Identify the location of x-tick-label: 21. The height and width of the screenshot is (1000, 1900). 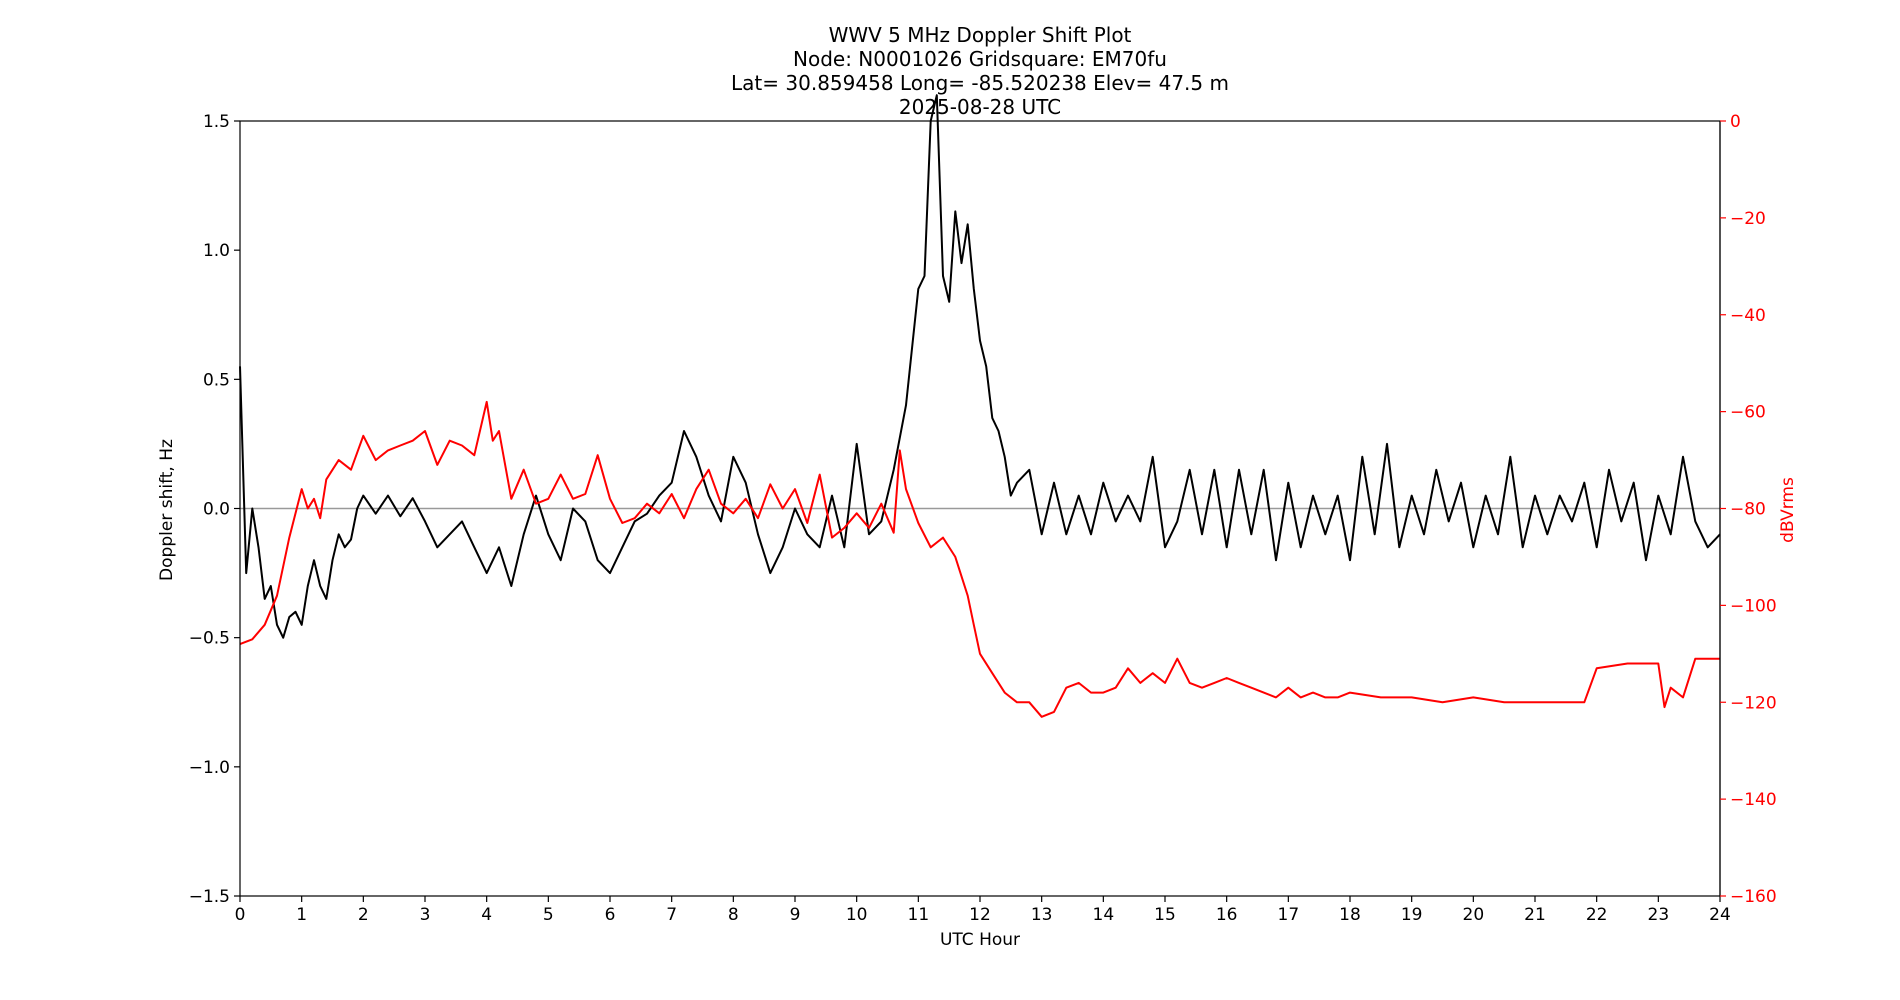
(1535, 915).